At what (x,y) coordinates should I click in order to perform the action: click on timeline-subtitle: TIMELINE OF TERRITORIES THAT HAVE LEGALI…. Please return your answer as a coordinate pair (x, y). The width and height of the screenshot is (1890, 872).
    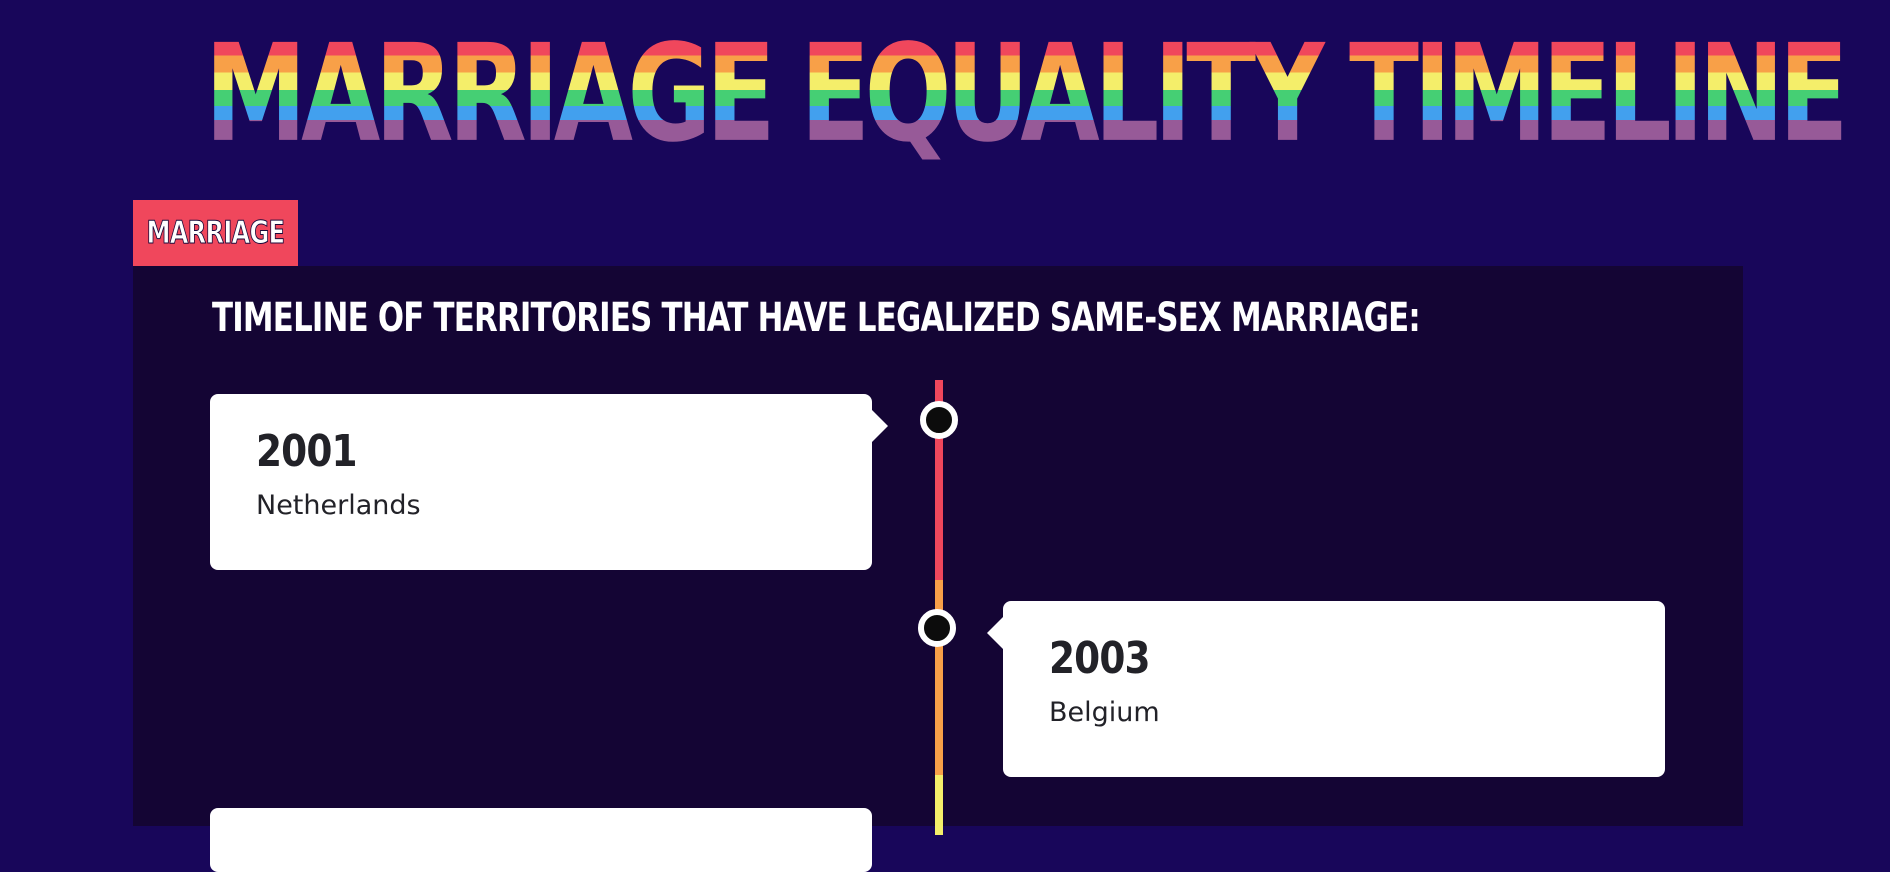
    Looking at the image, I should click on (816, 318).